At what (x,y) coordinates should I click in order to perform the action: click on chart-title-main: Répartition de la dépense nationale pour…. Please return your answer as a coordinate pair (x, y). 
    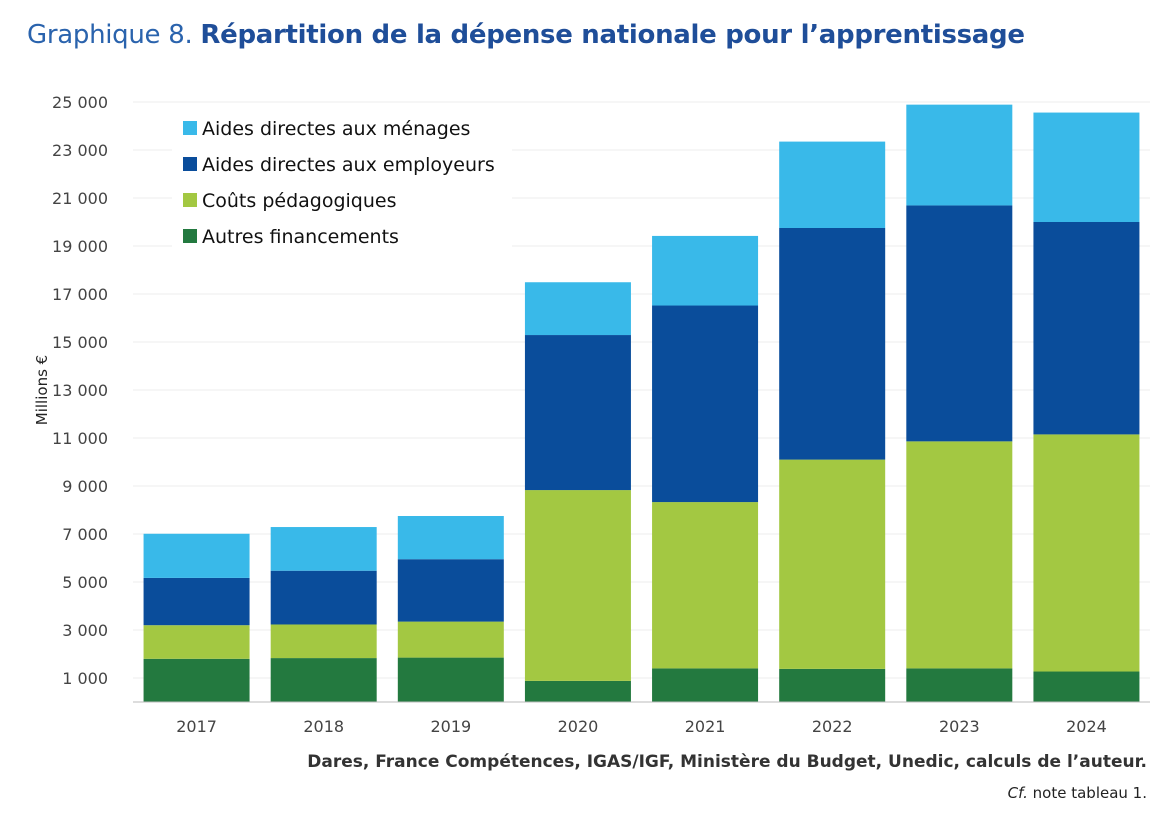
    Looking at the image, I should click on (612, 35).